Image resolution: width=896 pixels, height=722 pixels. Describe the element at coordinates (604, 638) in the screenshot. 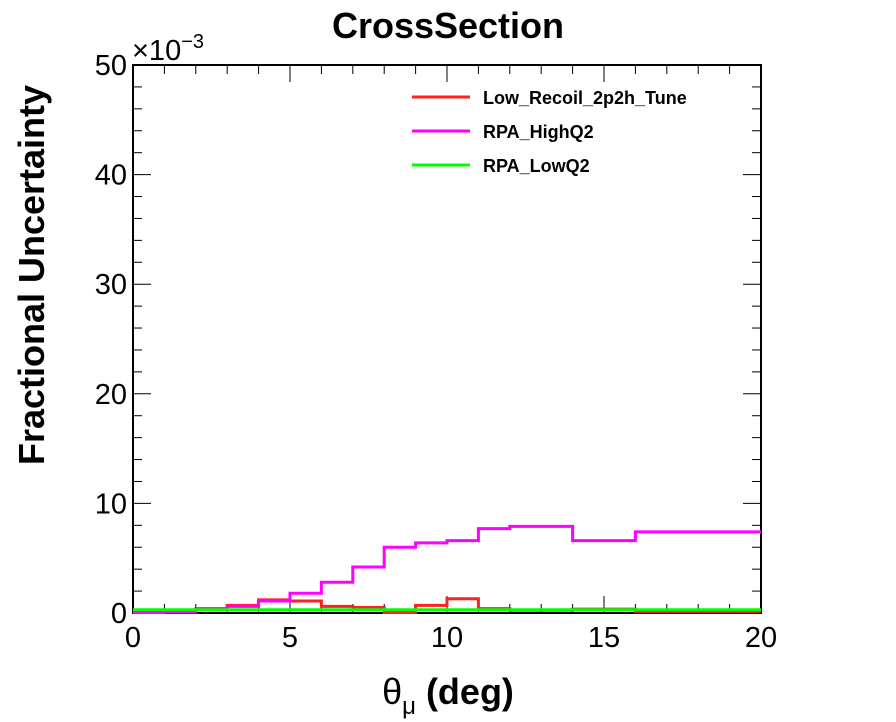

I see `x-tick-label: 15` at that location.